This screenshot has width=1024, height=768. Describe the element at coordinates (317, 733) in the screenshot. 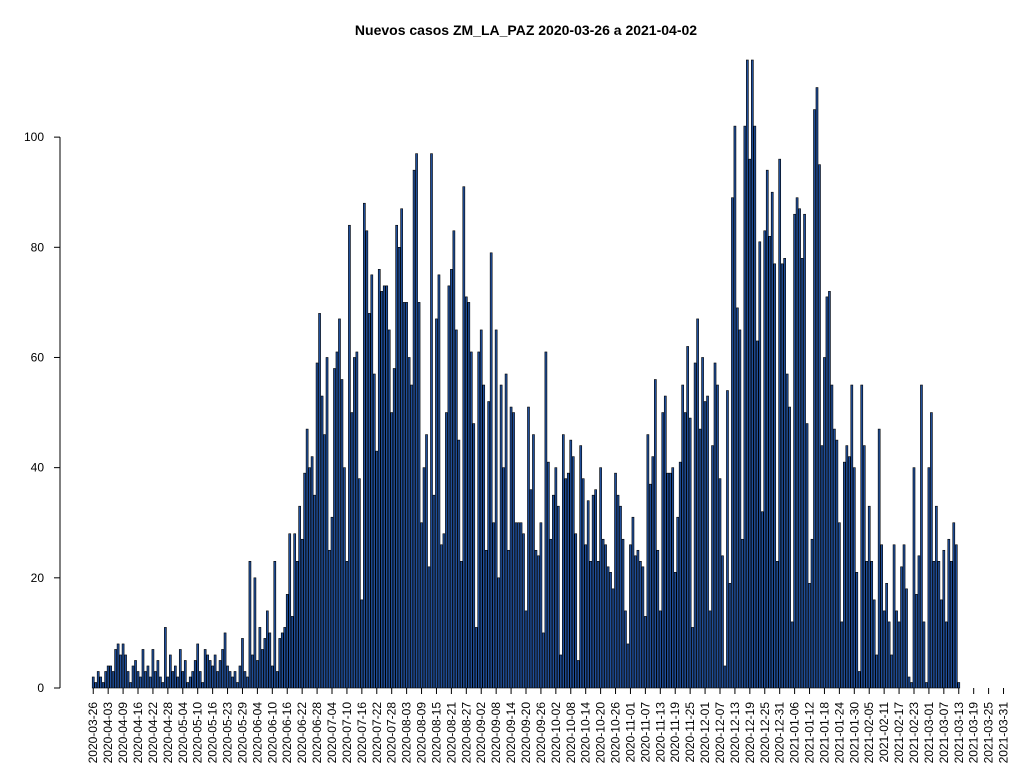

I see `x-tick-label: 2020-06-28` at that location.